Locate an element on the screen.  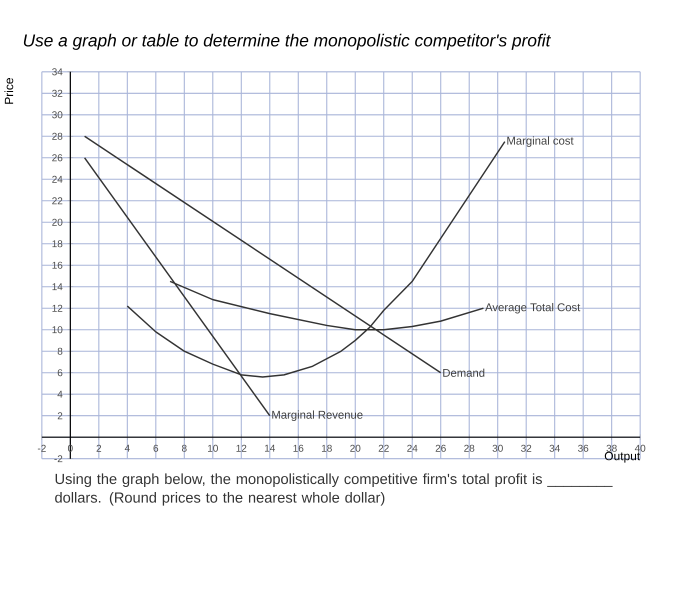
y-tick-label: 32 is located at coordinates (57, 93).